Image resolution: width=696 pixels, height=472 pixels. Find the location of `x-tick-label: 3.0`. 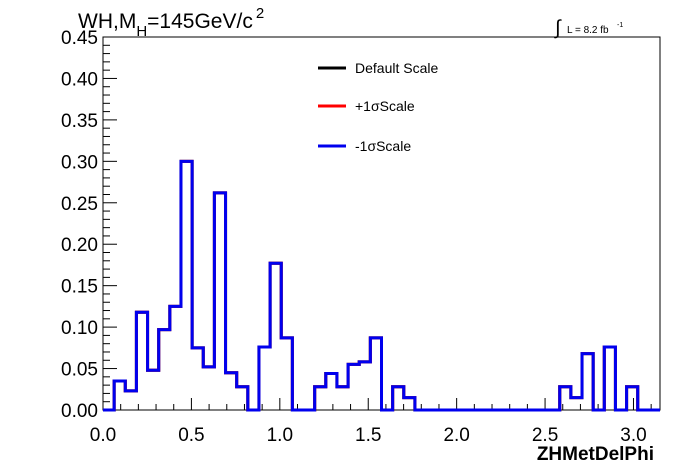

x-tick-label: 3.0 is located at coordinates (633, 435).